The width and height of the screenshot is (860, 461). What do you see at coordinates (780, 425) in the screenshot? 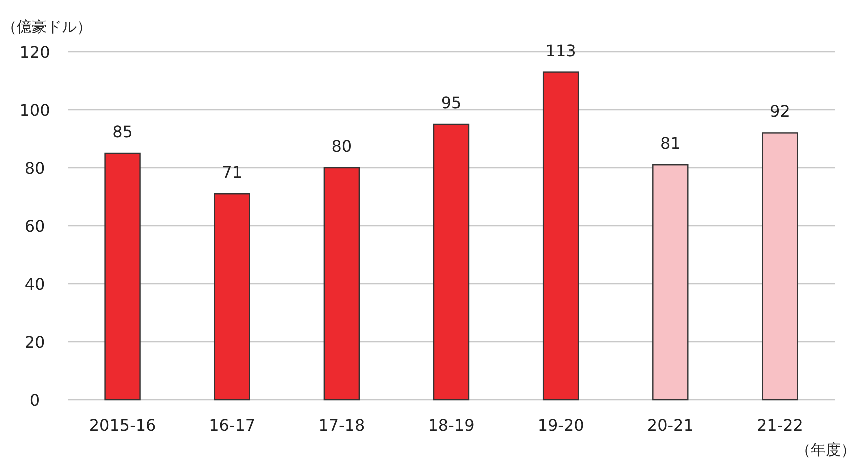
I see `x-tick-label: 21-22` at bounding box center [780, 425].